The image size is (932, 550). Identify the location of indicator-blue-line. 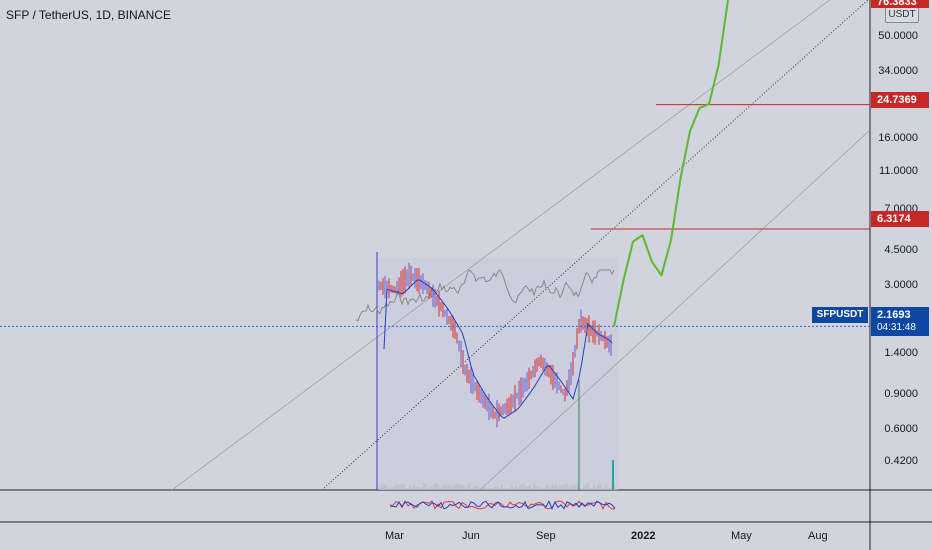
(502, 505).